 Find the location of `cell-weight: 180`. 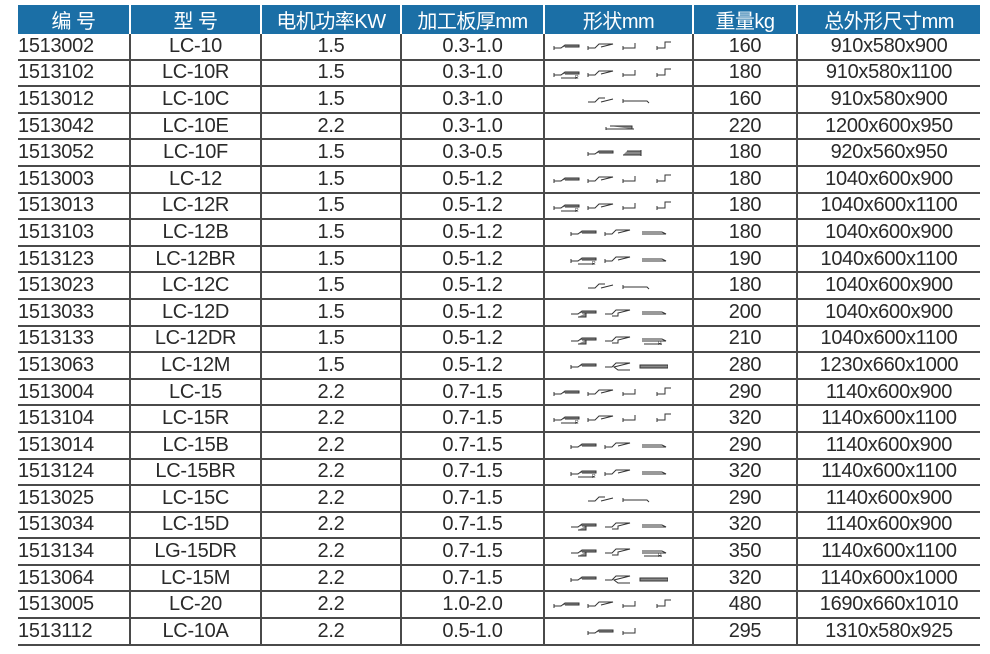

cell-weight: 180 is located at coordinates (744, 206).